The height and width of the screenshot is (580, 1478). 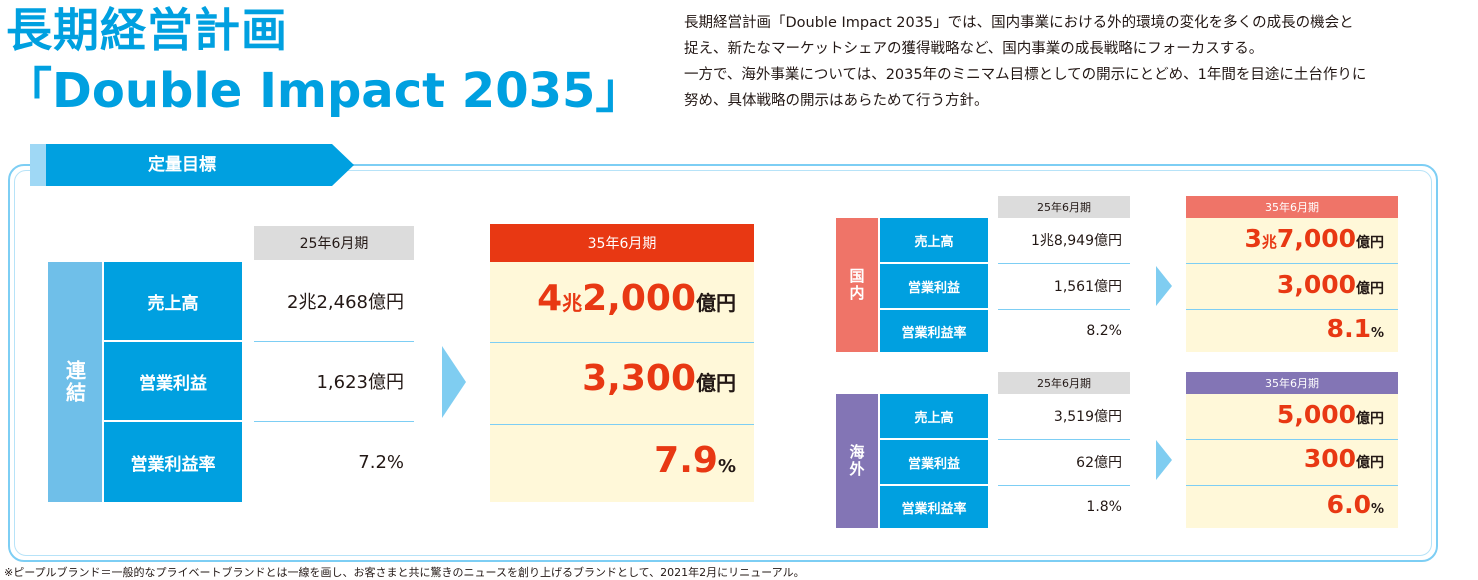 What do you see at coordinates (622, 243) in the screenshot?
I see `consolidated-target-header: 35年6月期` at bounding box center [622, 243].